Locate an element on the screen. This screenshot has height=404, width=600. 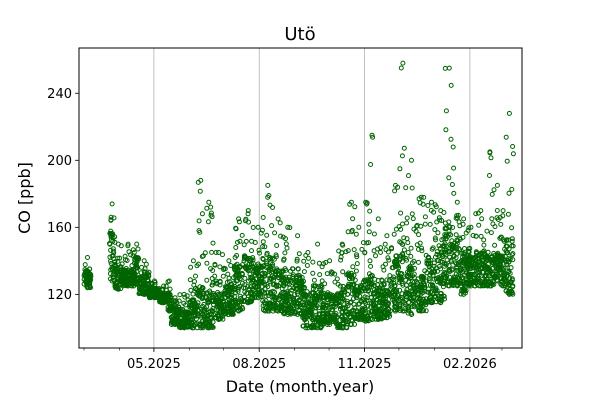
y-tick-label: 160 is located at coordinates (59, 228).